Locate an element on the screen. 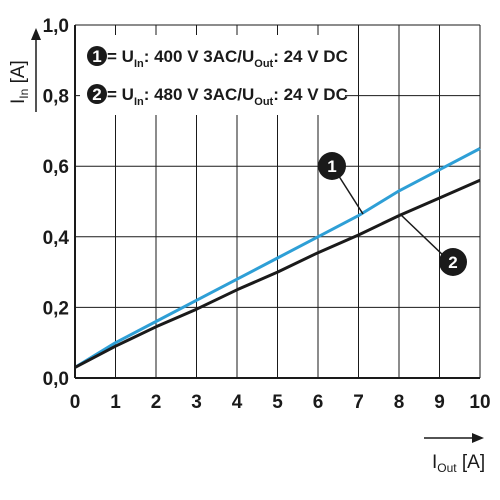 This screenshot has height=500, width=500. x-axis-label: IOut [A] is located at coordinates (454, 454).